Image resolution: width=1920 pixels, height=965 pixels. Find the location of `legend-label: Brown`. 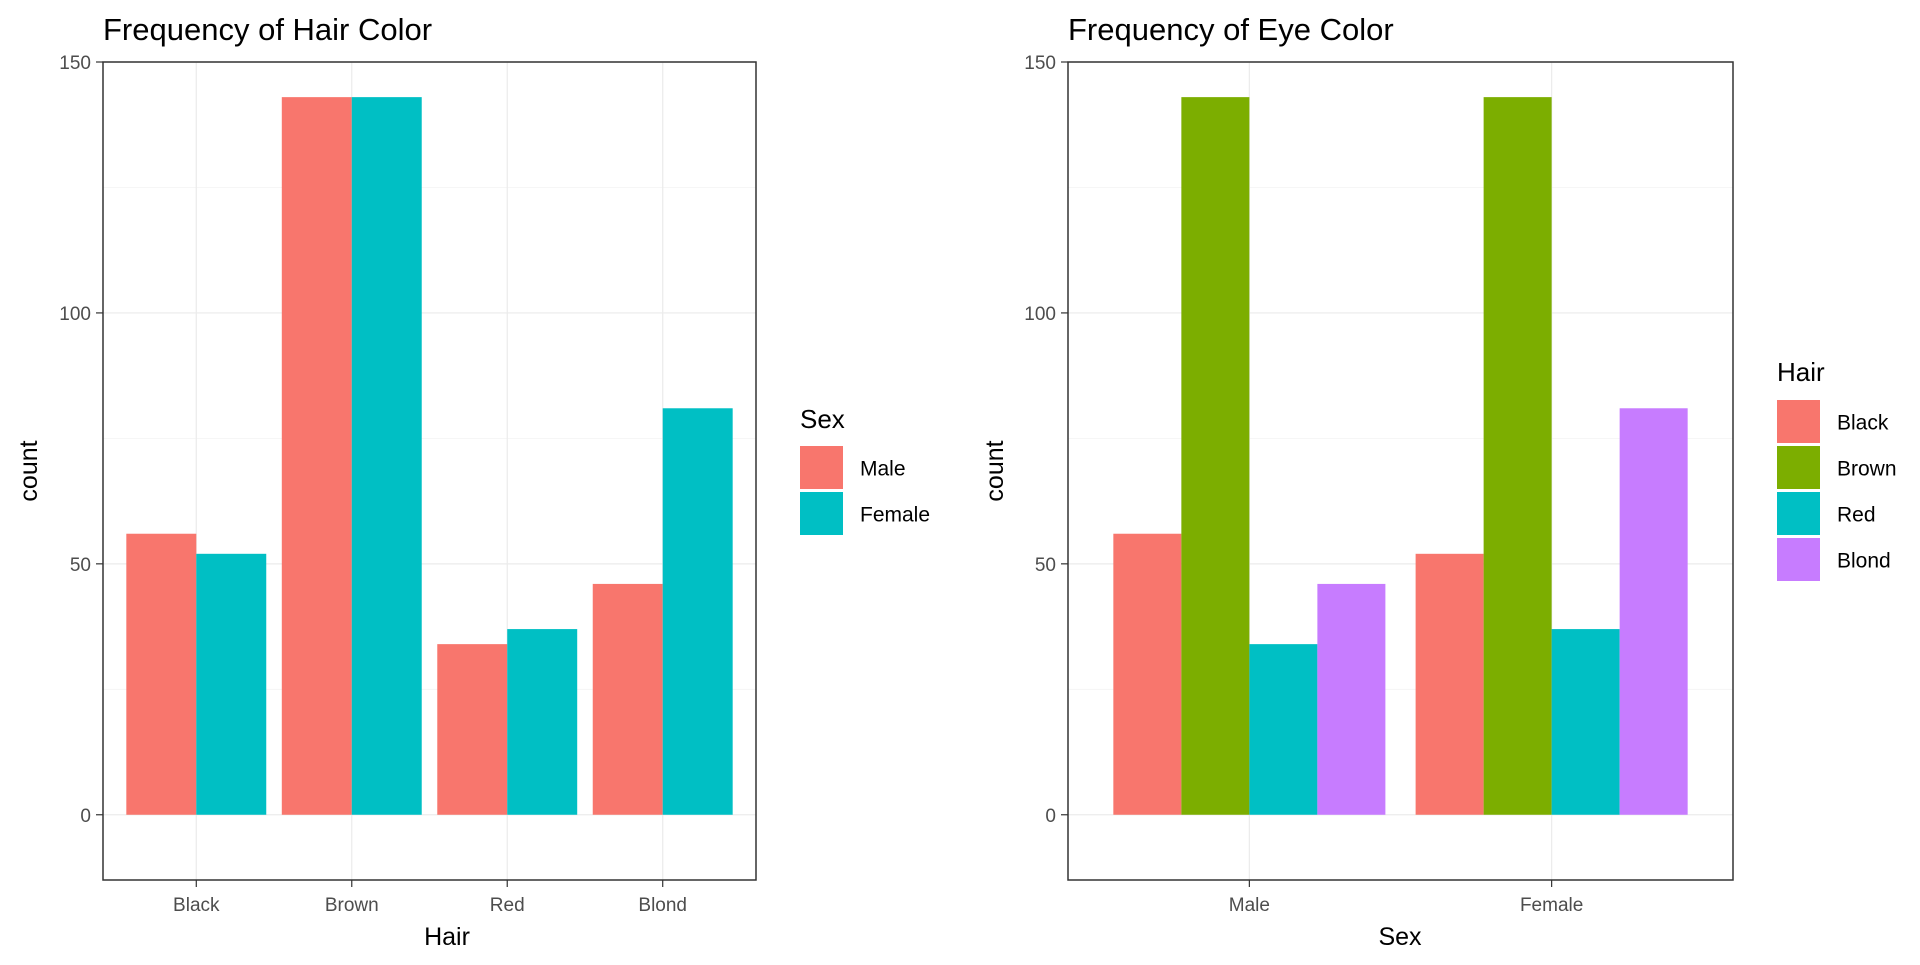

legend-label: Brown is located at coordinates (1867, 469).